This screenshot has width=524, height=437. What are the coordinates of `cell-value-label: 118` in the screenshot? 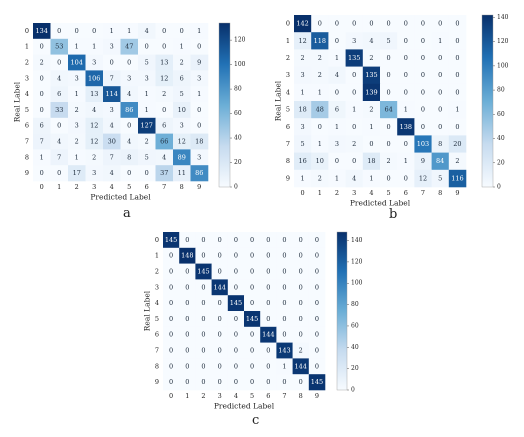 It's located at (320, 41).